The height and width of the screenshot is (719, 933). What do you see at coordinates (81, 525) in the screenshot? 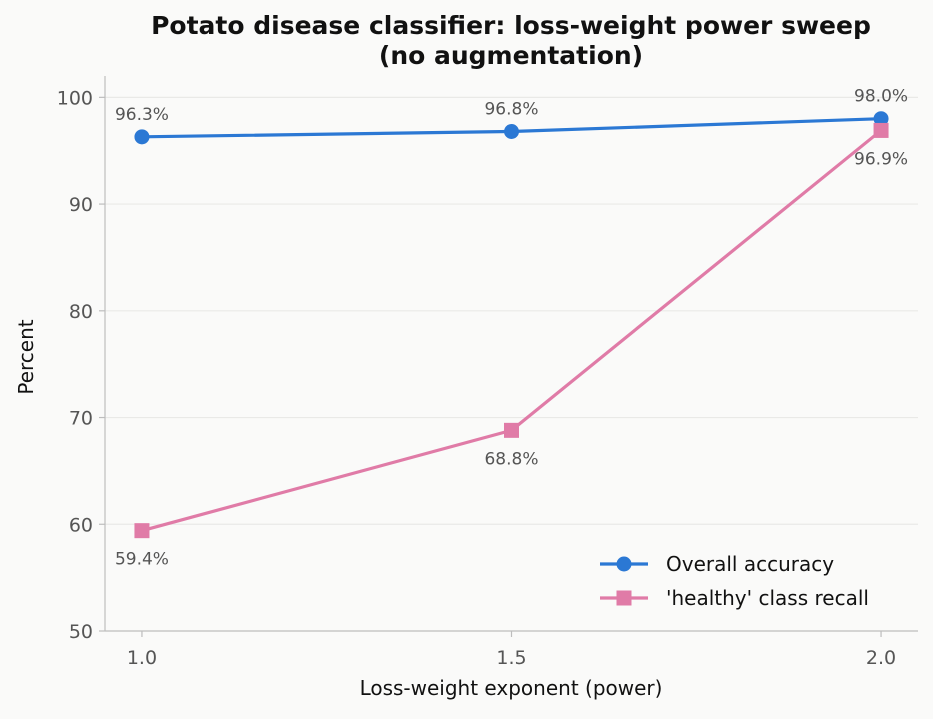
I see `y-tick-label: 60` at bounding box center [81, 525].